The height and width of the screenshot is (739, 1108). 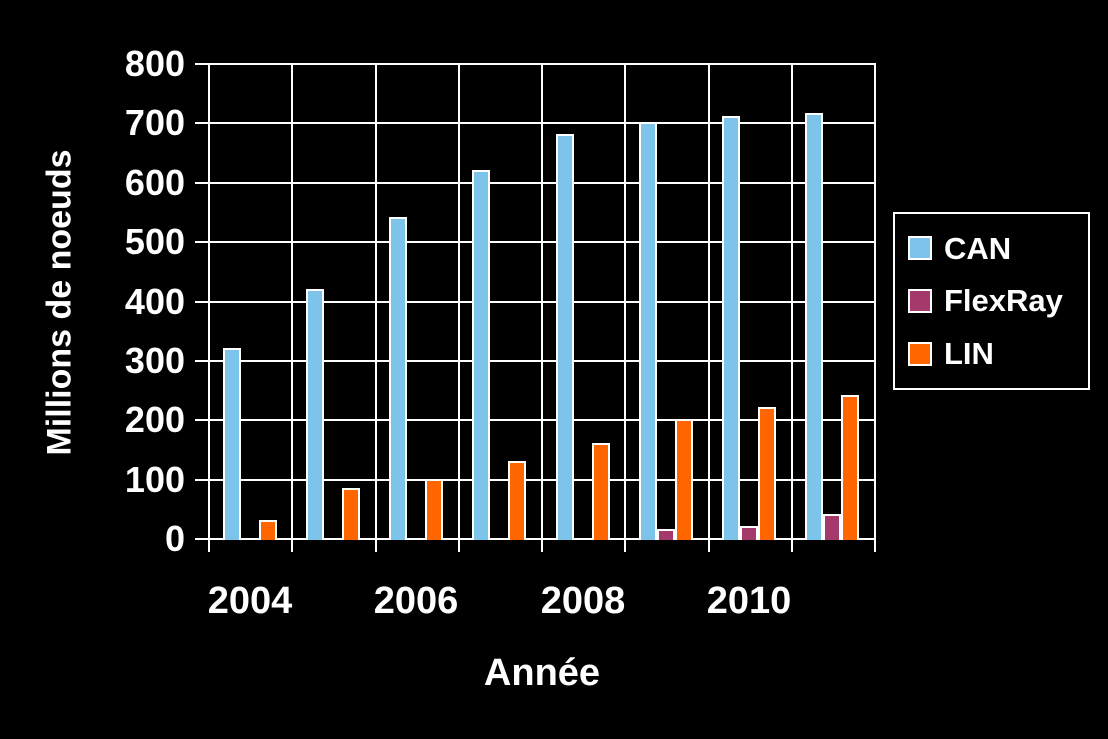 I want to click on y-tick-label-400: 400, so click(x=154, y=301).